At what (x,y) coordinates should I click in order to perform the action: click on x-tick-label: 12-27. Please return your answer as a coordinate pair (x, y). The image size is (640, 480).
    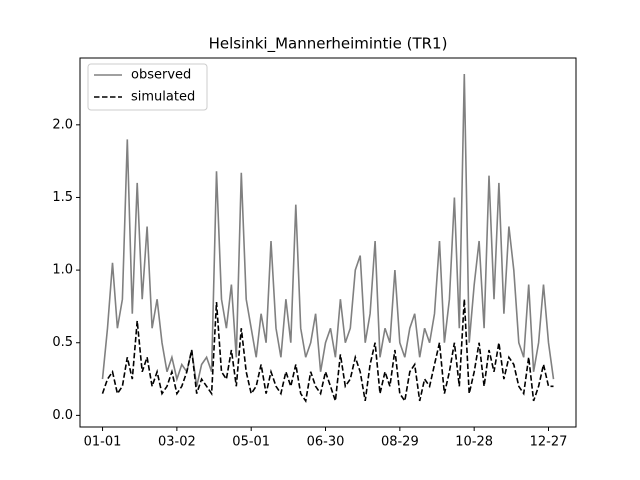
    Looking at the image, I should click on (549, 442).